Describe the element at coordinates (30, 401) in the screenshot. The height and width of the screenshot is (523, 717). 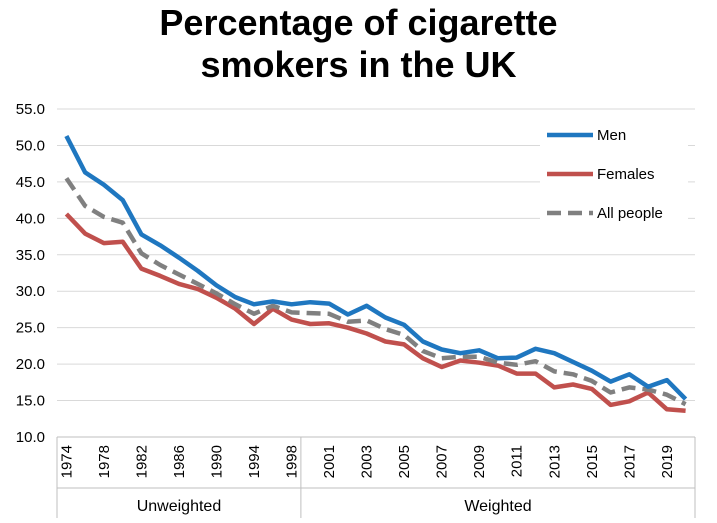
I see `y-tick-label: 15.0` at that location.